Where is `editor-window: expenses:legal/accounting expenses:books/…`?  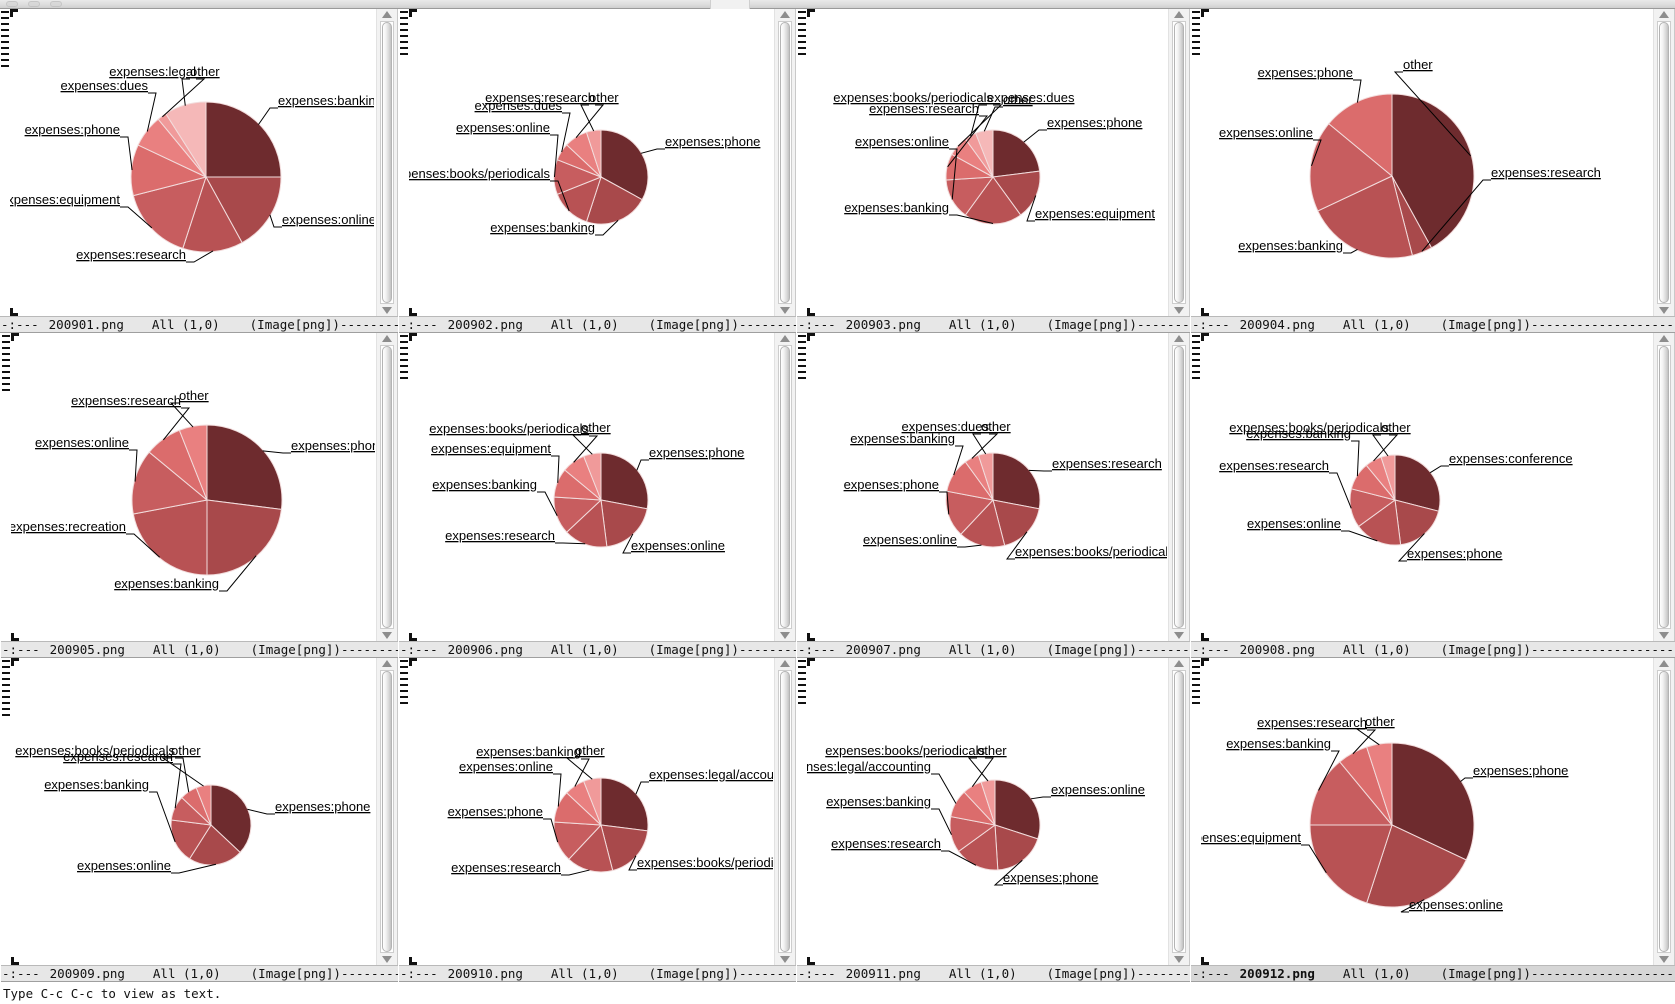 editor-window: expenses:legal/accounting expenses:books/… is located at coordinates (597, 819).